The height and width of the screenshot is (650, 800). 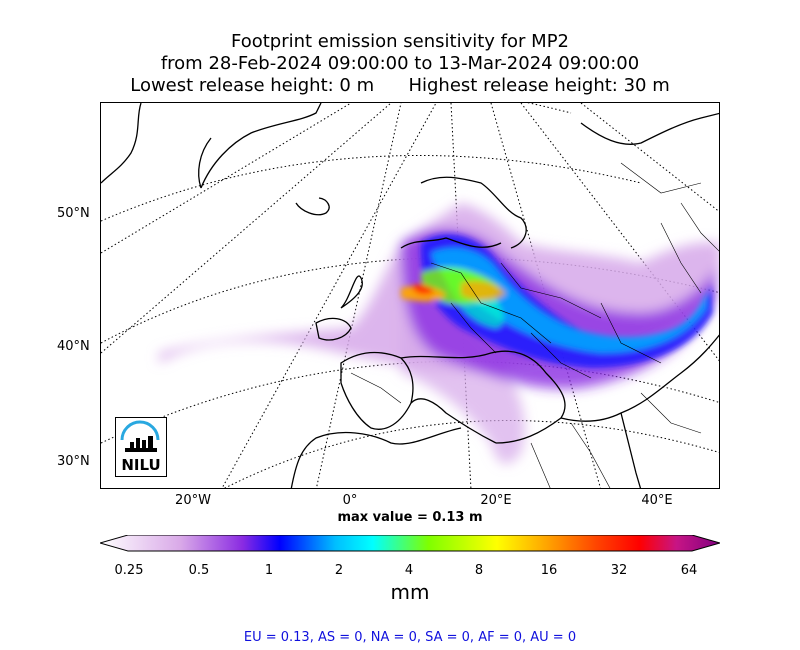 What do you see at coordinates (199, 570) in the screenshot?
I see `colorbar-tick-1: 0.5` at bounding box center [199, 570].